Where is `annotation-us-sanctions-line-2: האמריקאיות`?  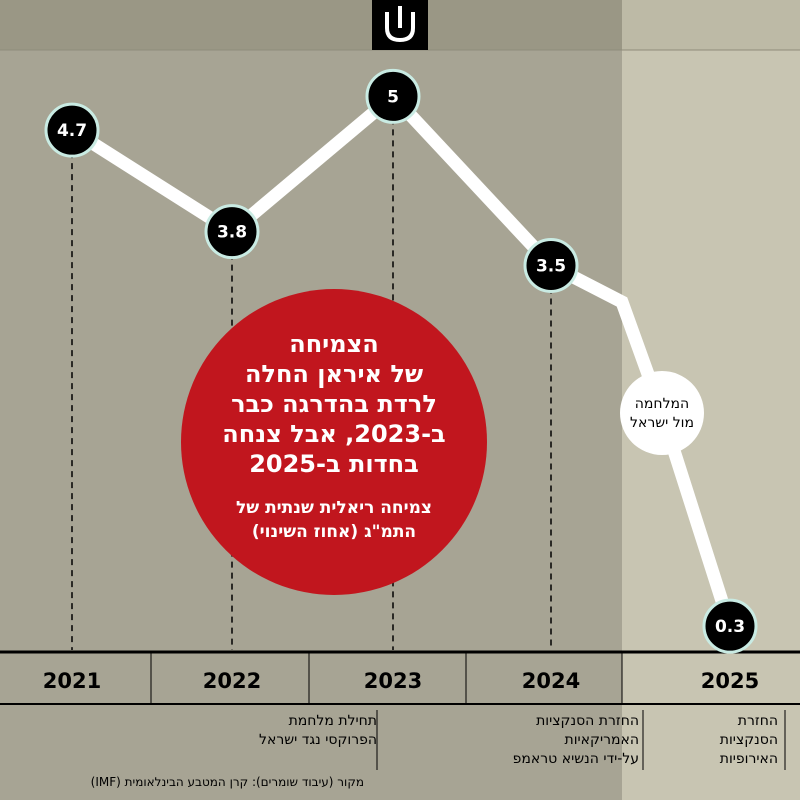 annotation-us-sanctions-line-2: האמריקאיות is located at coordinates (602, 740).